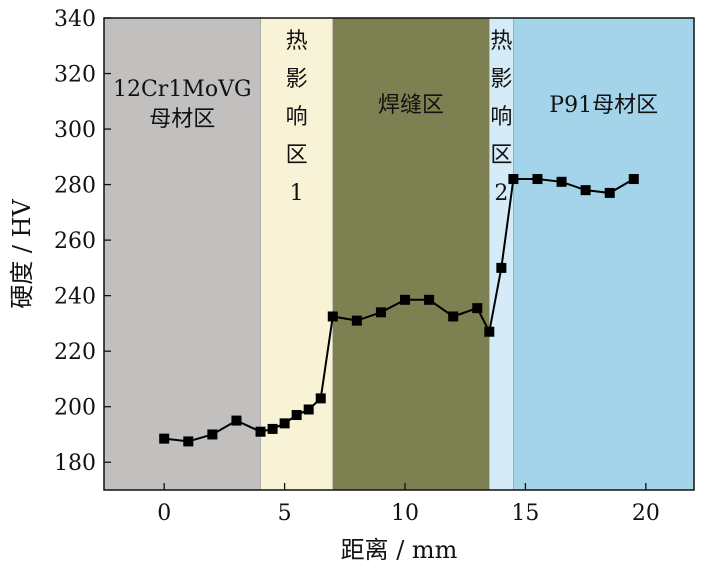 The image size is (702, 569). What do you see at coordinates (75, 241) in the screenshot?
I see `y-tick-label: 260` at bounding box center [75, 241].